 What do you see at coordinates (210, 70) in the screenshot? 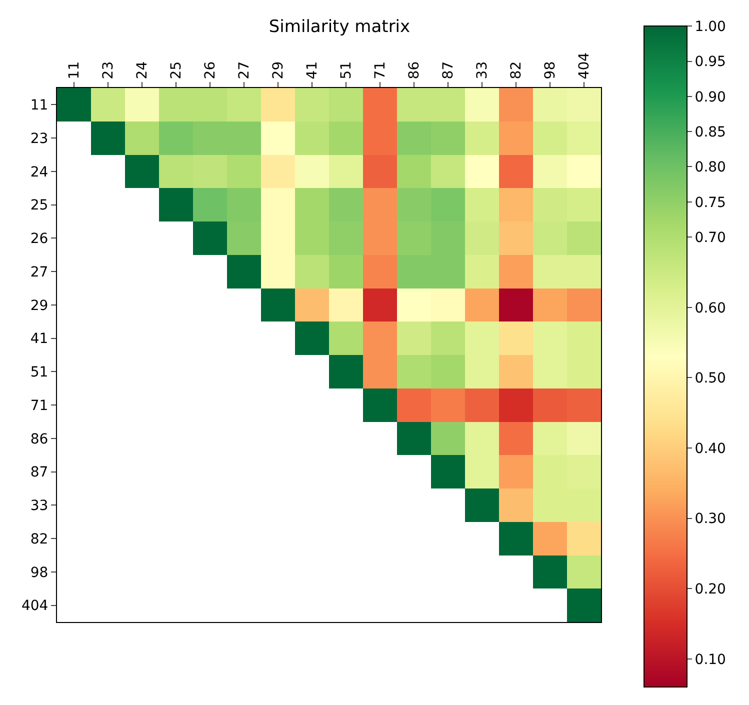
I see `x-tick-label: 26` at bounding box center [210, 70].